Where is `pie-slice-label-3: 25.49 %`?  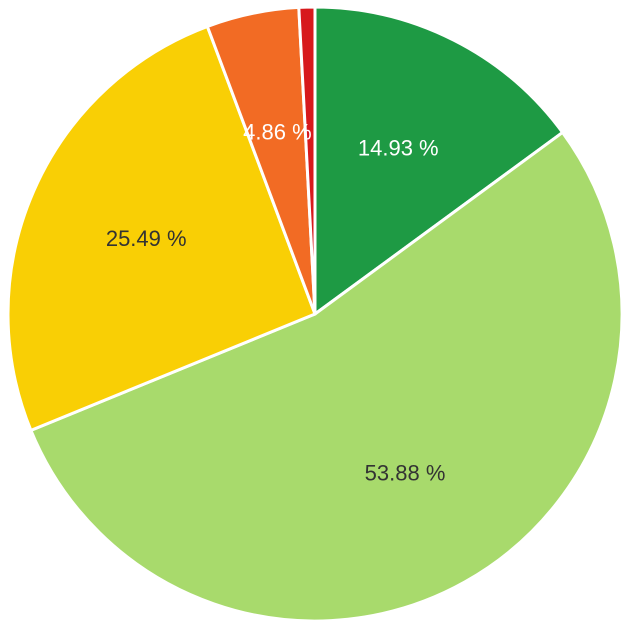 pie-slice-label-3: 25.49 % is located at coordinates (146, 238).